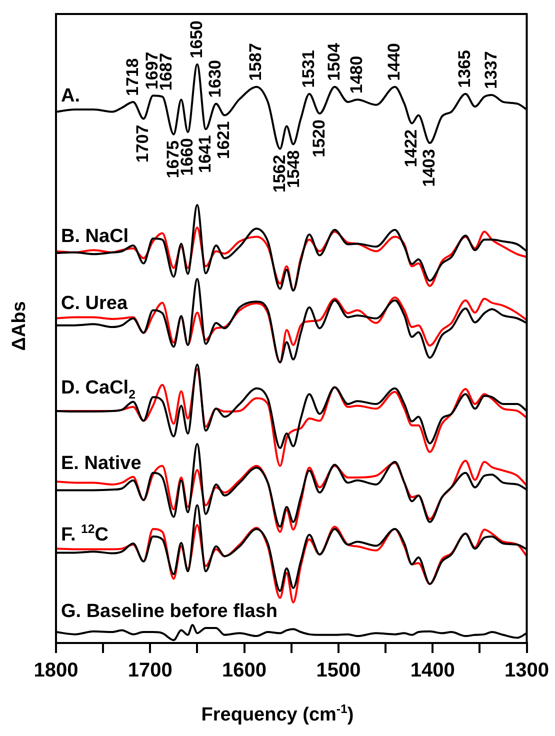 The width and height of the screenshot is (555, 736). I want to click on annotation: 1621, so click(224, 140).